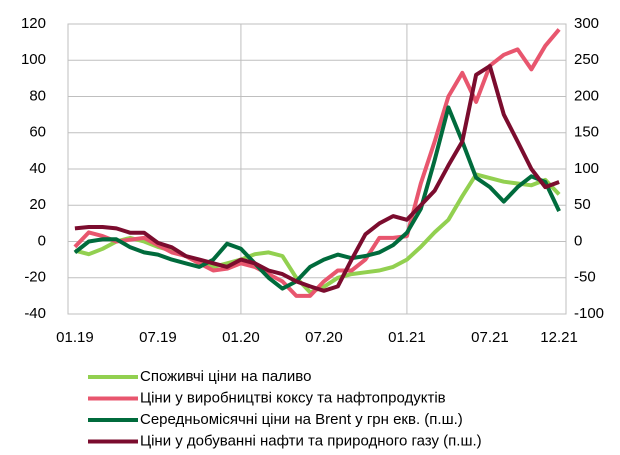 This screenshot has height=455, width=620. Describe the element at coordinates (407, 337) in the screenshot. I see `x-tick-label: 01.21` at that location.